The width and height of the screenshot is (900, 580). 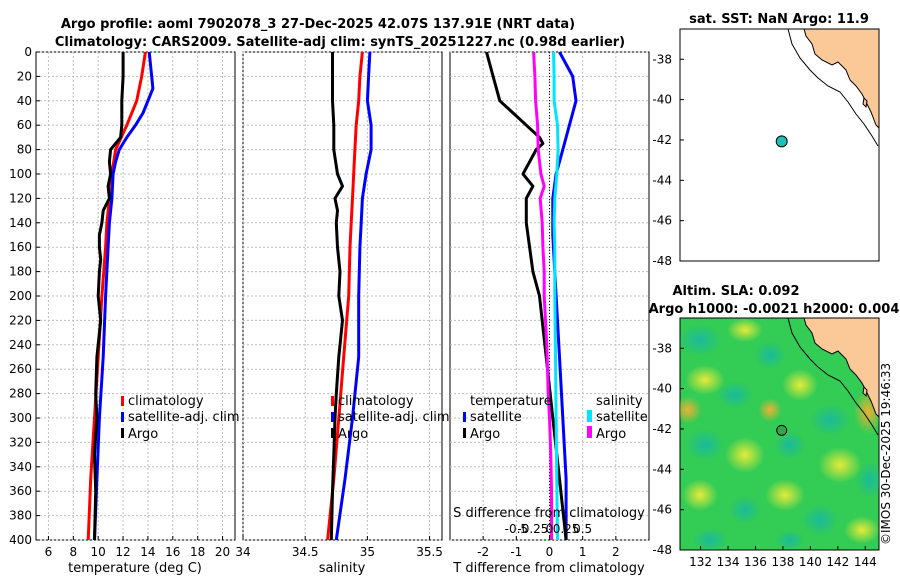 What do you see at coordinates (342, 568) in the screenshot?
I see `salinity-xlabel: salinity` at bounding box center [342, 568].